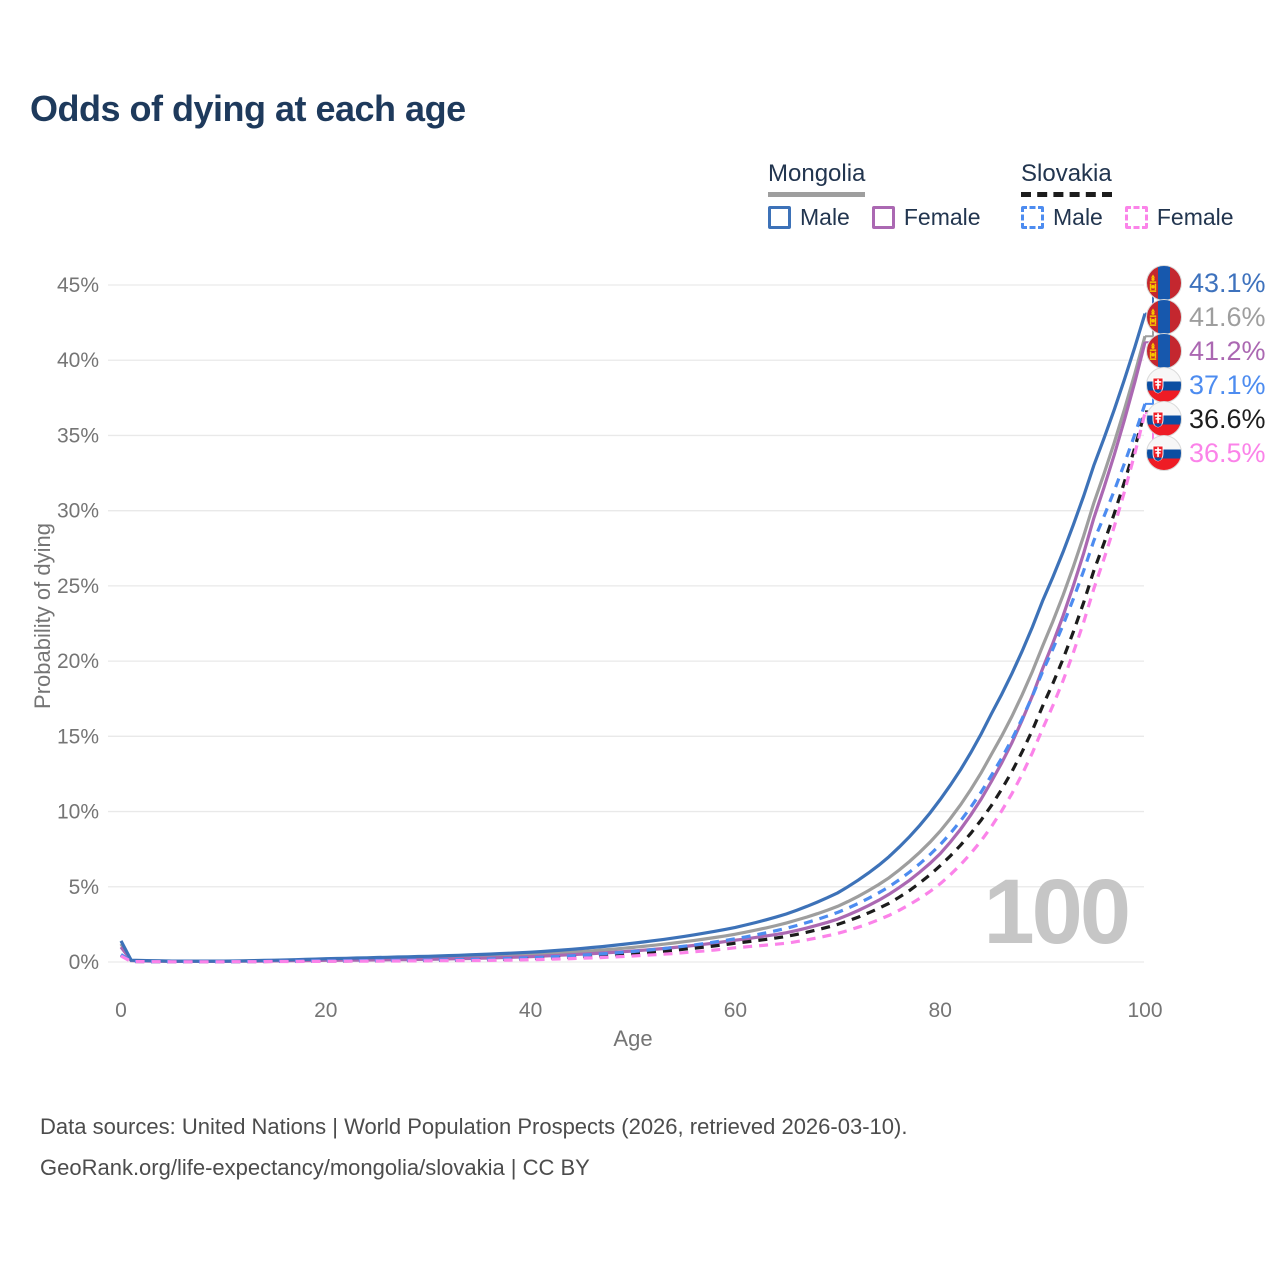  Describe the element at coordinates (940, 1010) in the screenshot. I see `x-tick-label: 80` at that location.